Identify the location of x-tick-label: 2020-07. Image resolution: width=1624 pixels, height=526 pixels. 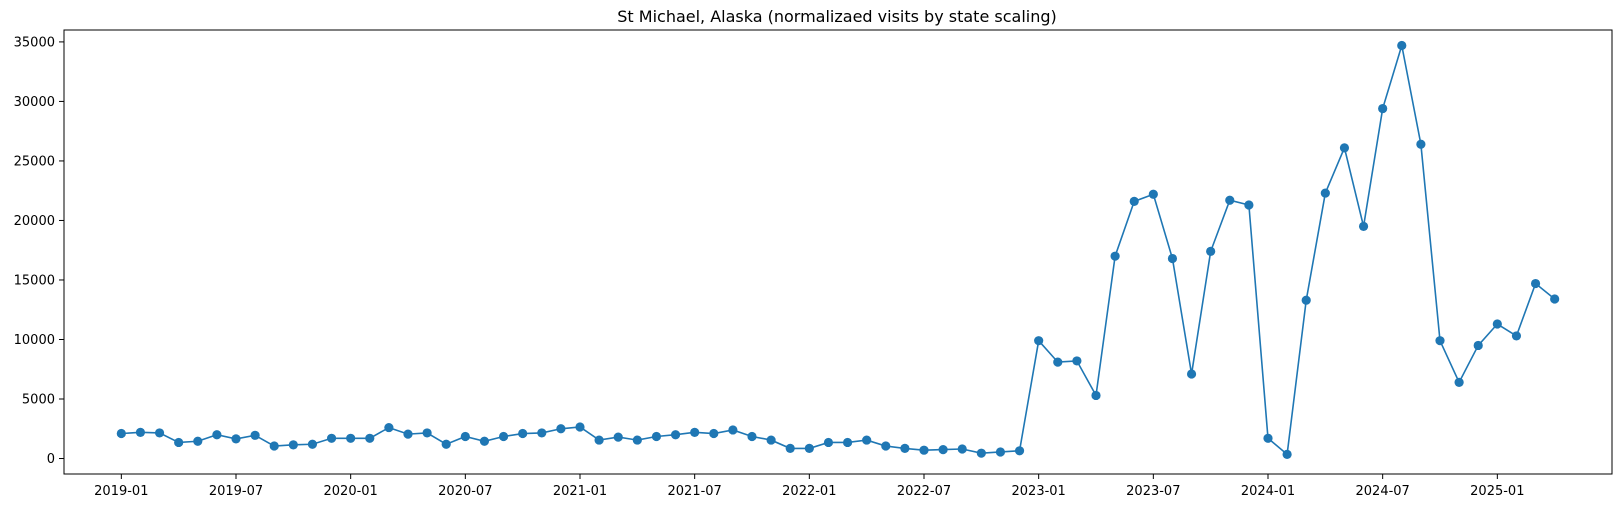
(465, 491).